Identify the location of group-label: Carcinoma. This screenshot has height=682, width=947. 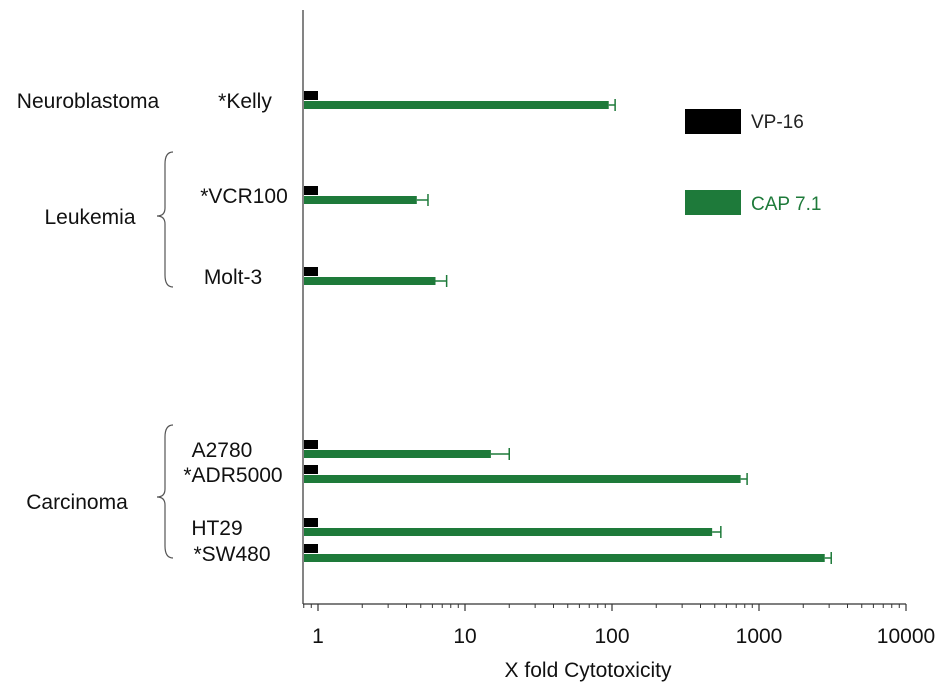
(77, 502).